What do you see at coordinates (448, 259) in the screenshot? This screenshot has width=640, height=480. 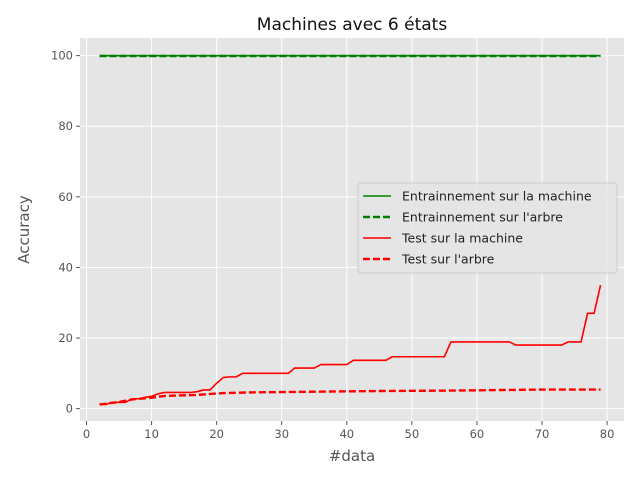 I see `legend-label-4: Test sur l'arbre` at bounding box center [448, 259].